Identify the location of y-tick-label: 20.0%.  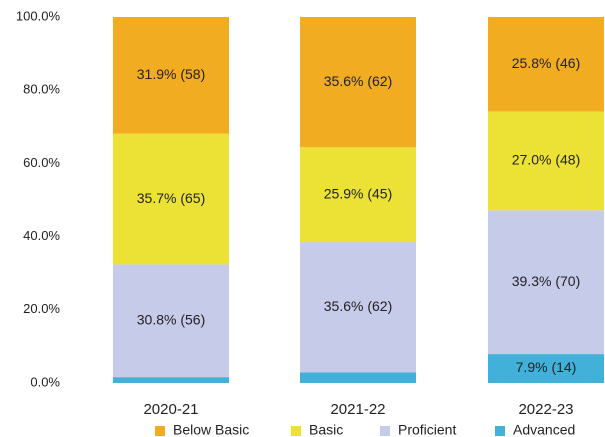
(41, 308).